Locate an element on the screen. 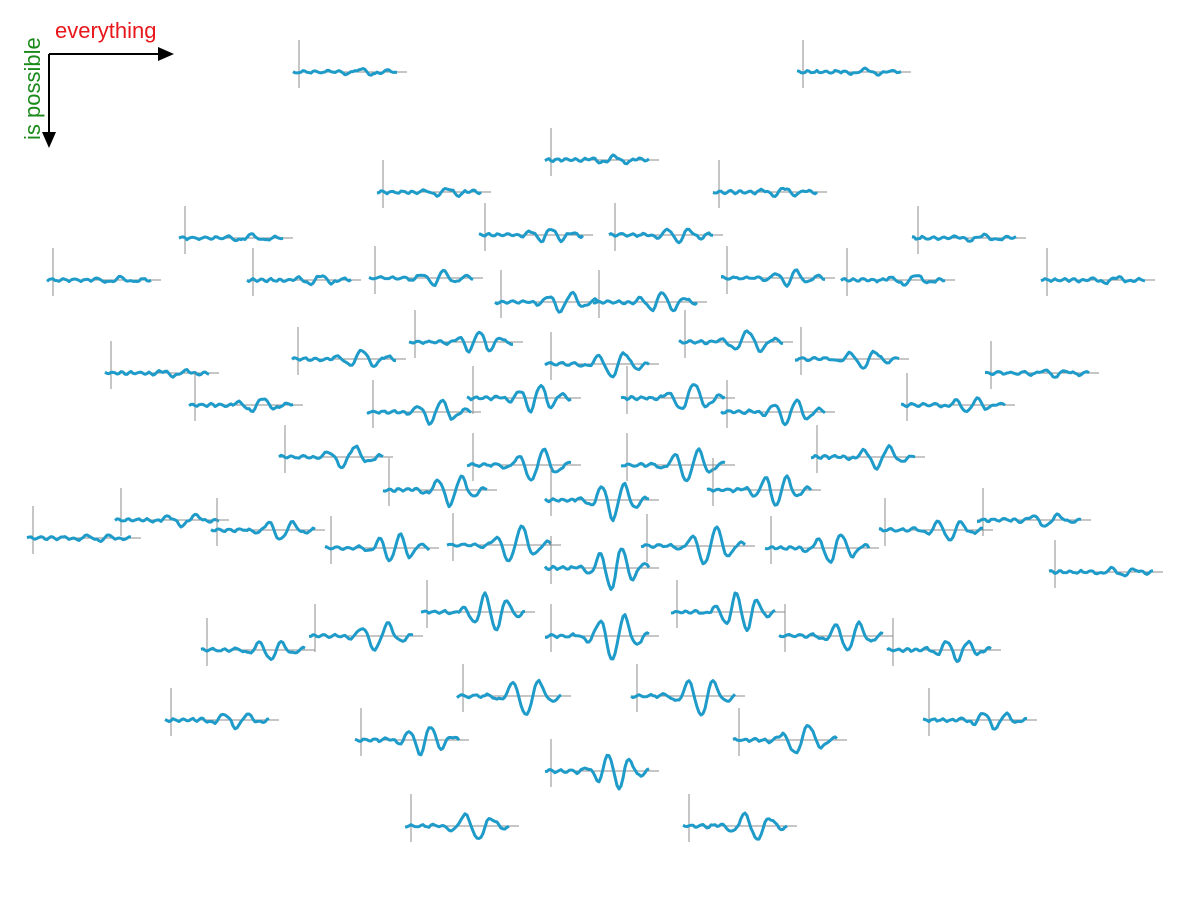 Image resolution: width=1200 pixels, height=900 pixels. y-axis-arrowhead is located at coordinates (49, 140).